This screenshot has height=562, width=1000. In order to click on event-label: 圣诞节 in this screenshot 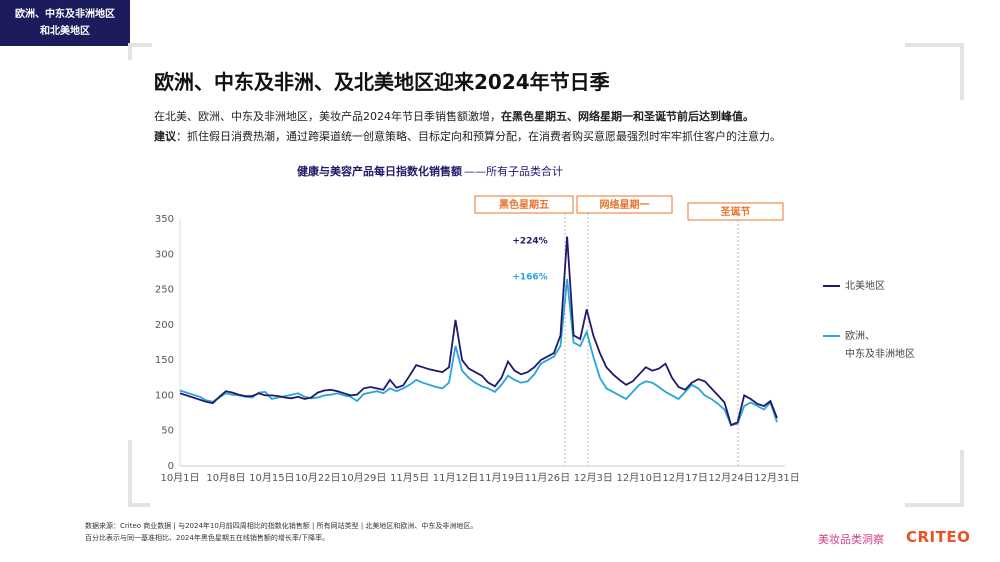, I will do `click(736, 211)`.